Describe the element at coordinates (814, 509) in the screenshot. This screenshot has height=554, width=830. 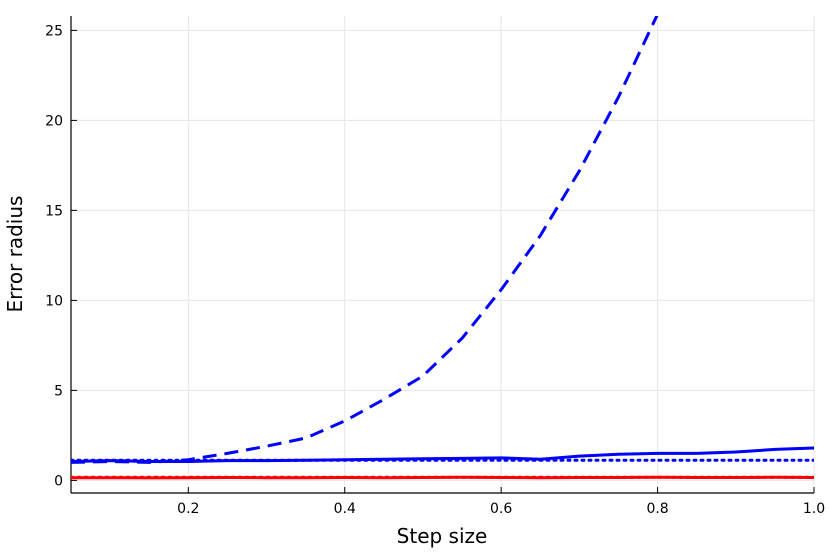
I see `x-tick-label: 1.0` at that location.